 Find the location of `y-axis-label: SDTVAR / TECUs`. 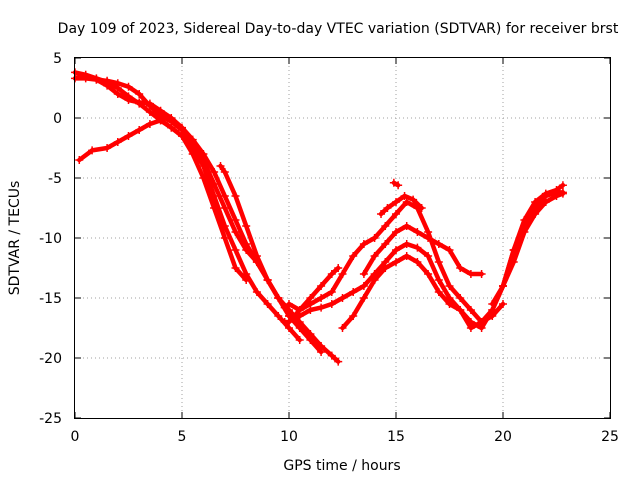

y-axis-label: SDTVAR / TECUs is located at coordinates (15, 238).